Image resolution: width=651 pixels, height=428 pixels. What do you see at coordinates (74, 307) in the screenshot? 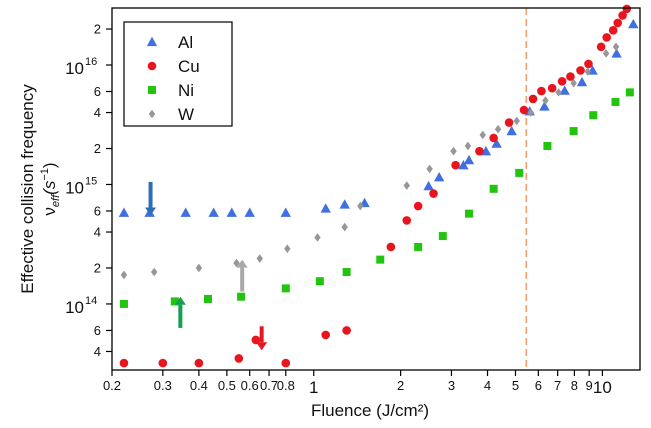
I see `y-tick-label: 10` at bounding box center [74, 307].